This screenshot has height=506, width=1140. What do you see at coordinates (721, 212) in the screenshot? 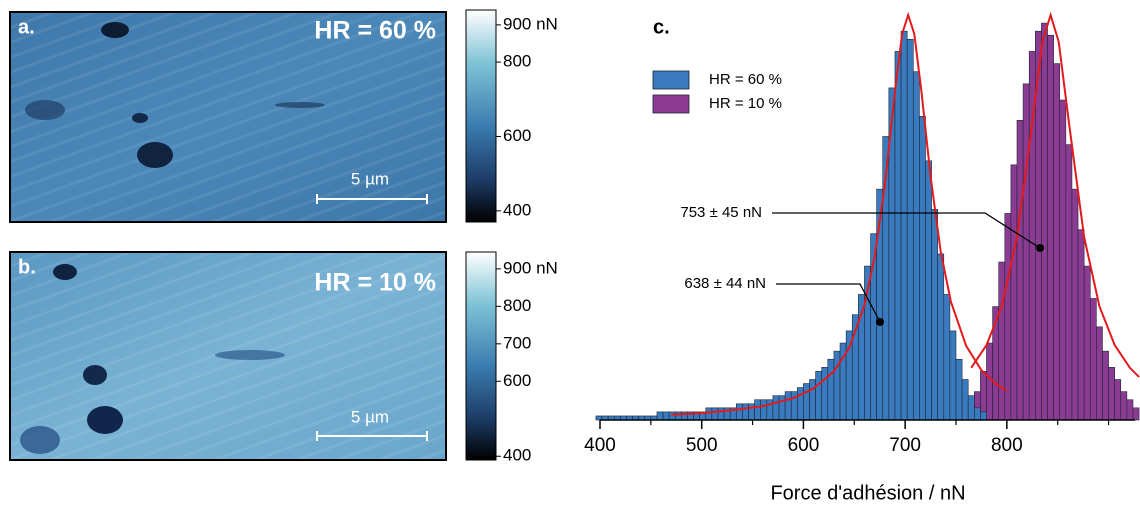
I see `annotation: 753 ± 45 nN` at bounding box center [721, 212].